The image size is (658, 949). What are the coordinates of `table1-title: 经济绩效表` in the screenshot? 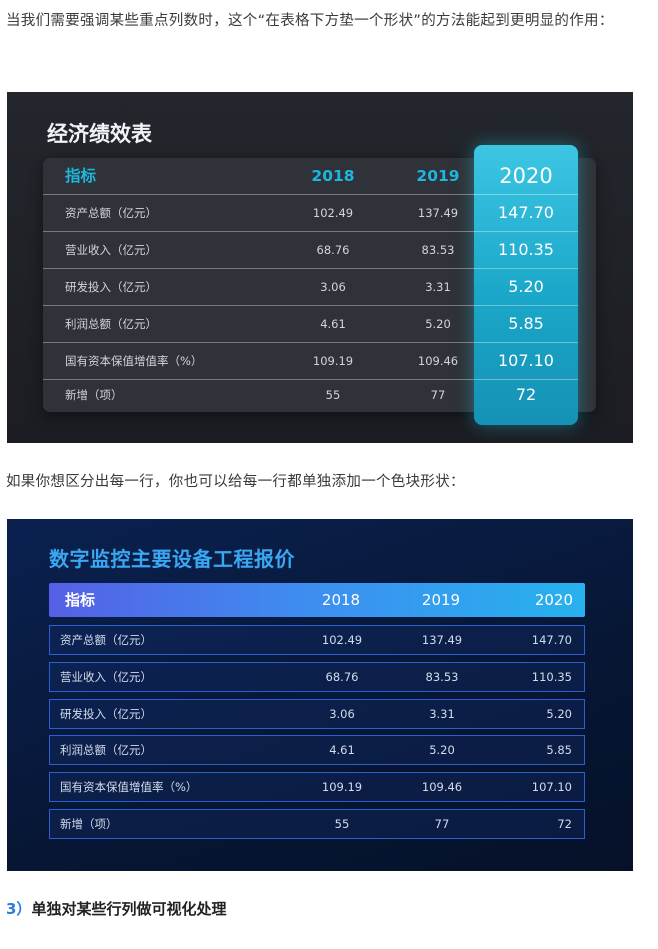 It's located at (99, 134).